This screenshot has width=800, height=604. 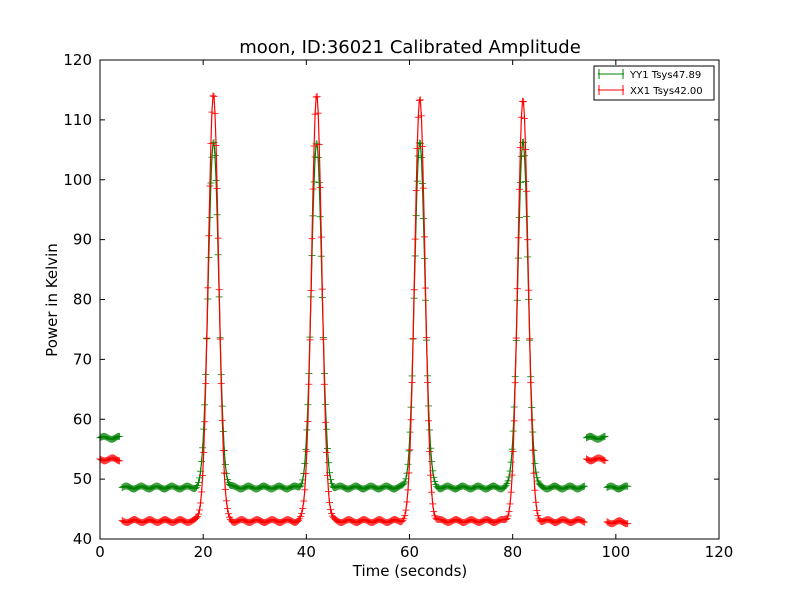 I want to click on legend-box, so click(x=654, y=83).